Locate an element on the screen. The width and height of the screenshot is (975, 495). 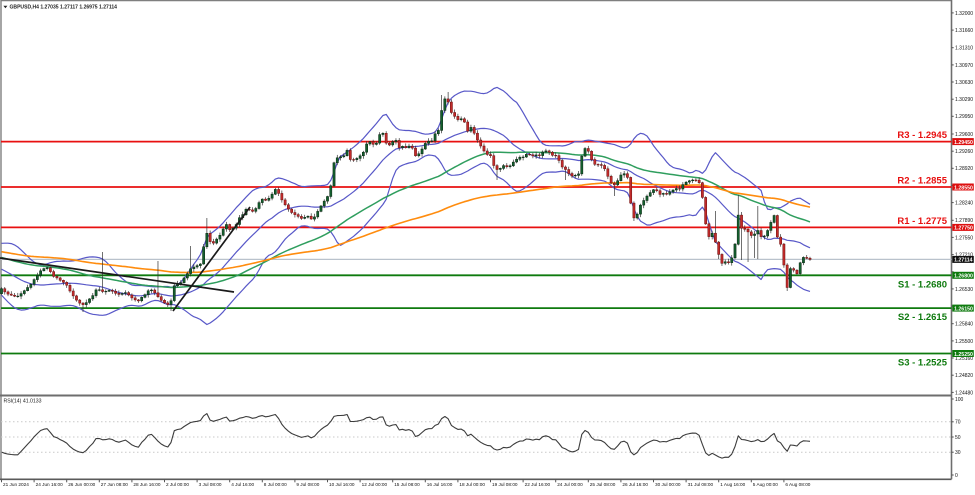
svg-text: 9 Jul 08:00 is located at coordinates (307, 484).